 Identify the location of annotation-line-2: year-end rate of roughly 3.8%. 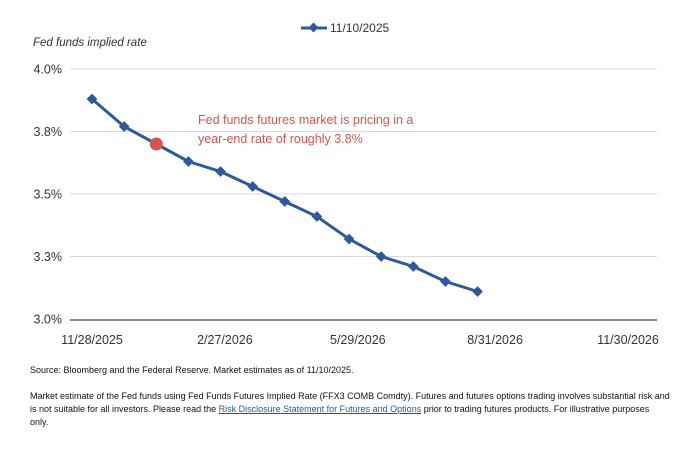
(280, 139).